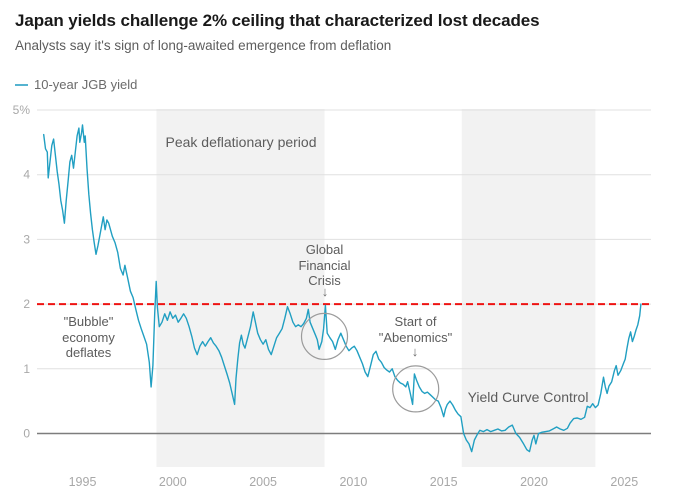 Image resolution: width=673 pixels, height=502 pixels. Describe the element at coordinates (416, 389) in the screenshot. I see `abenomics-highlight-circle` at that location.